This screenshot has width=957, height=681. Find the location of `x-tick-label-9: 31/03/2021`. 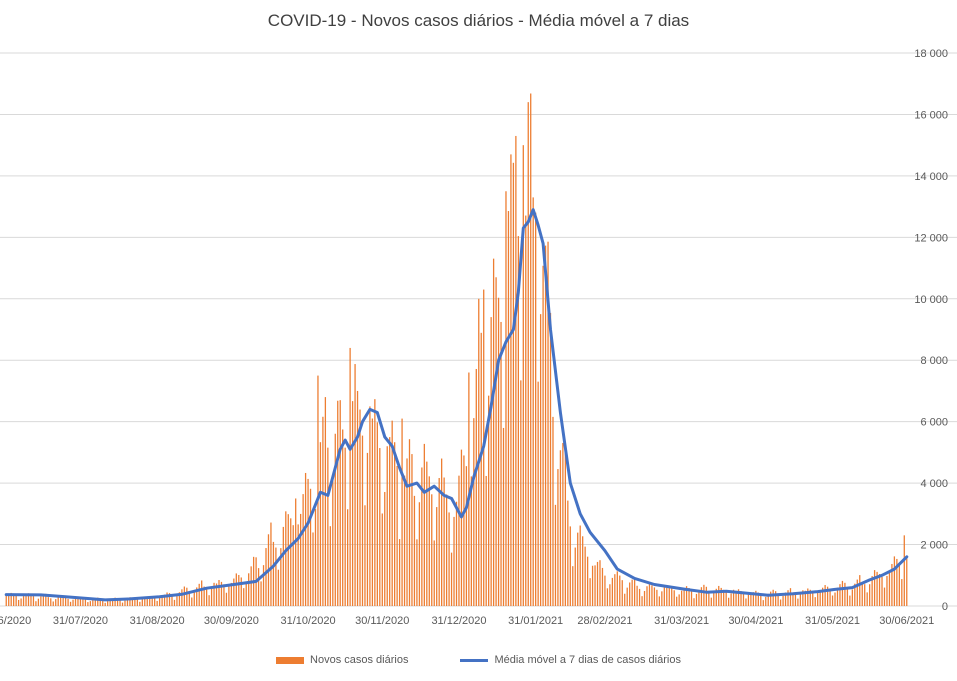

x-tick-label-9: 31/03/2021 is located at coordinates (681, 621).